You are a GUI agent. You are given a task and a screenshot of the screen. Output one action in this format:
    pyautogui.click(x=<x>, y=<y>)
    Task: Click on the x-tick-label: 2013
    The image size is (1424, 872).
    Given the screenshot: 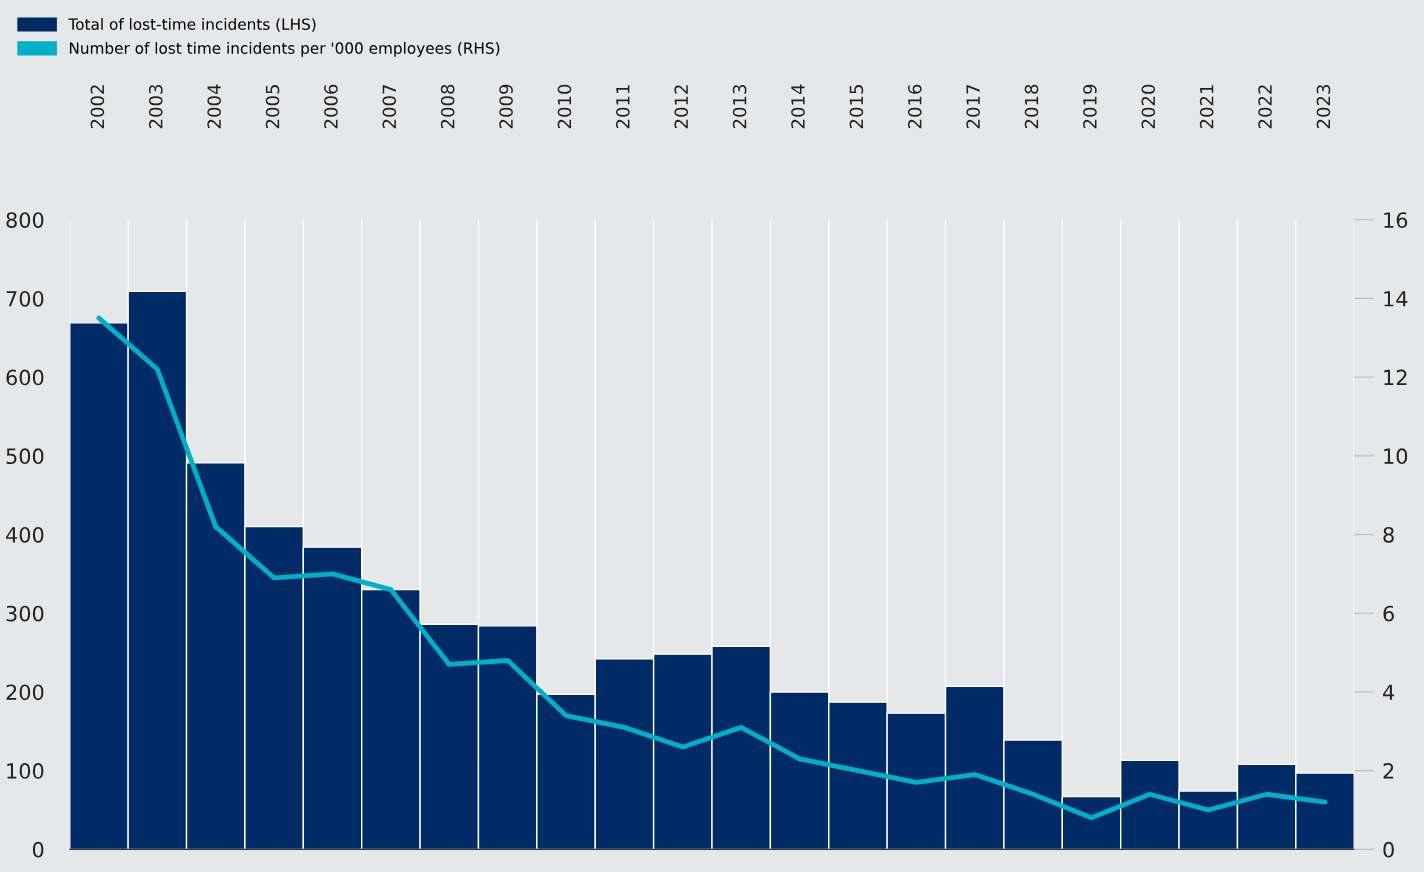 What is the action you would take?
    pyautogui.click(x=739, y=106)
    